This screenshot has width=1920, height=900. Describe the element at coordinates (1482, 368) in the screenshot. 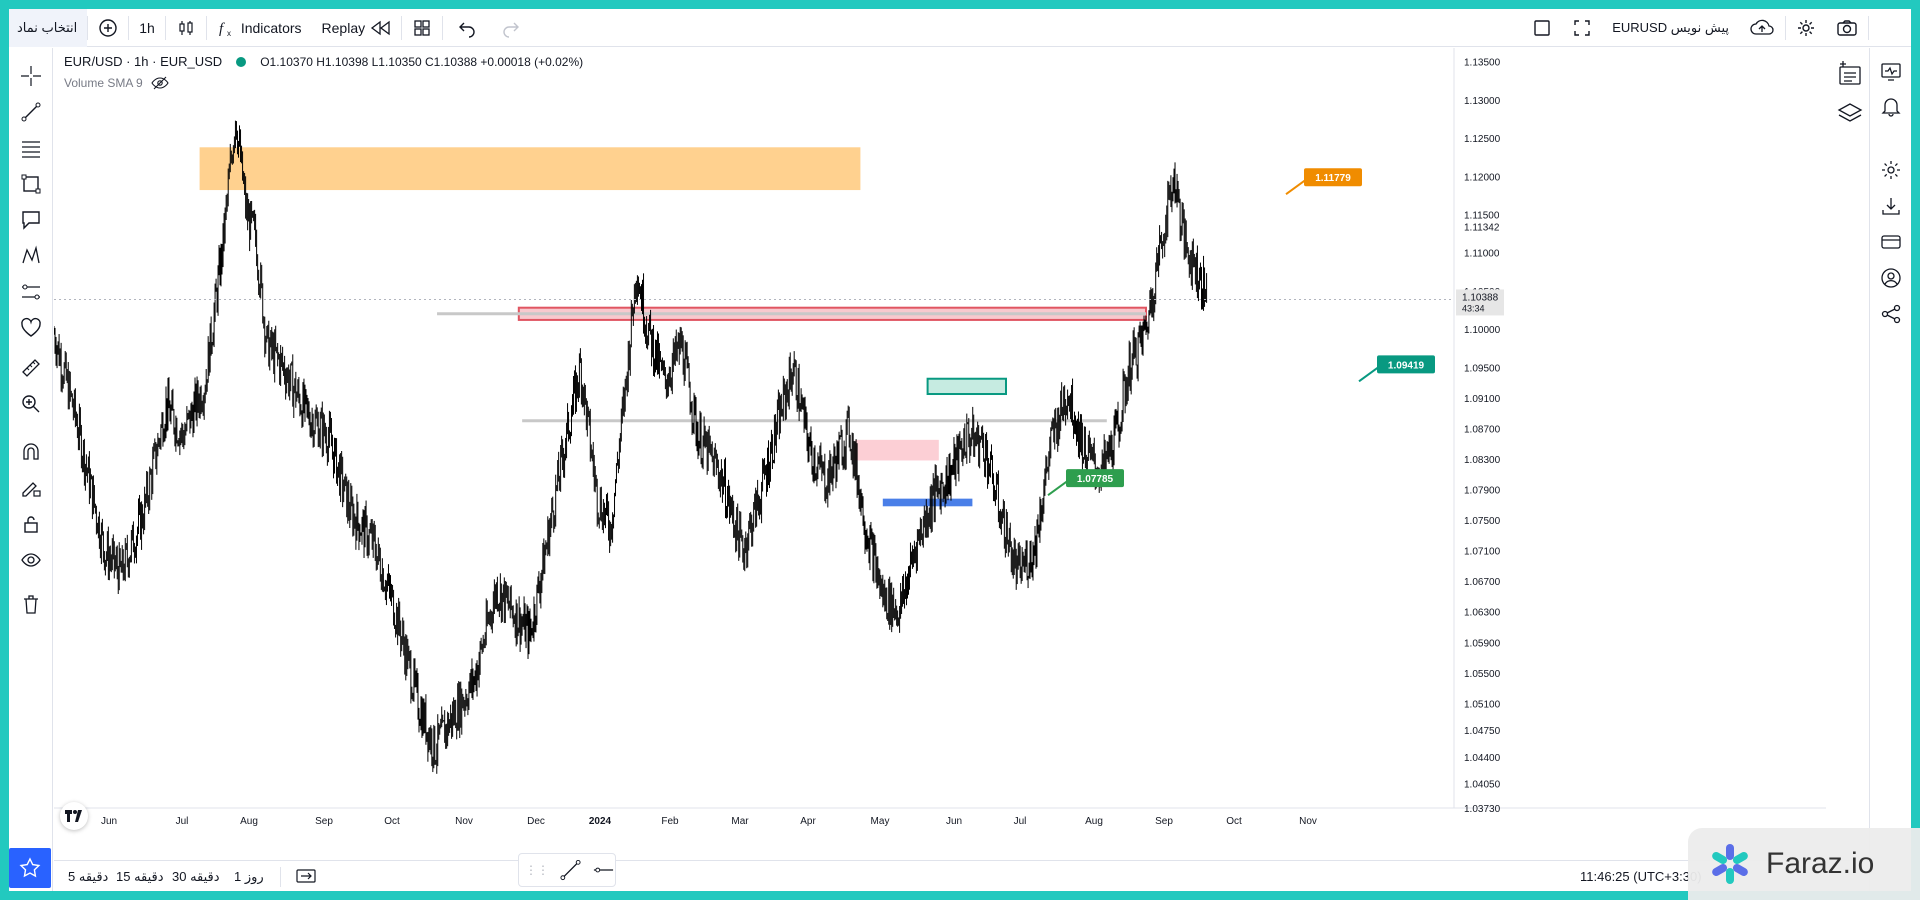

I see `price-tick-label: 1.09500` at that location.